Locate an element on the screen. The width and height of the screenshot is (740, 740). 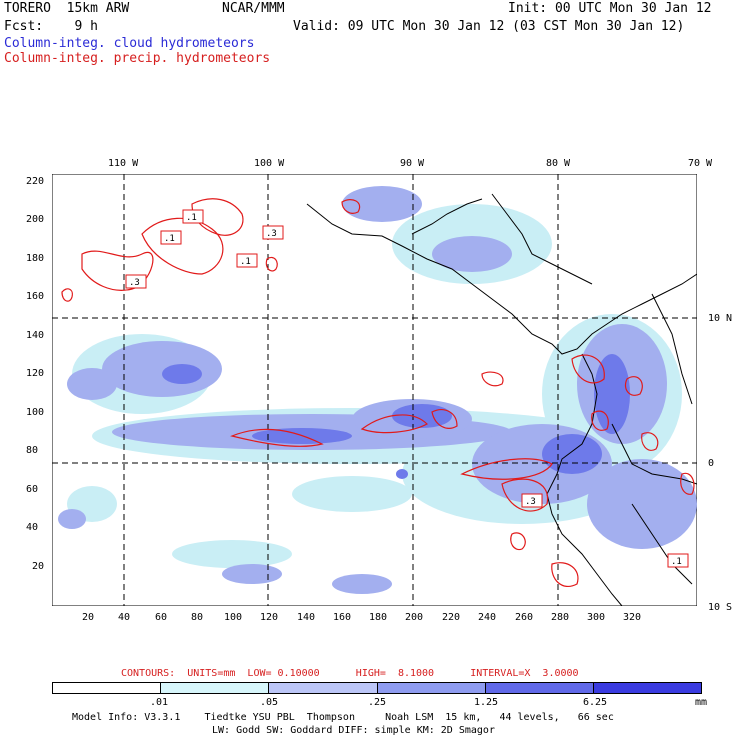
y-tick: 80 is located at coordinates (32, 450).